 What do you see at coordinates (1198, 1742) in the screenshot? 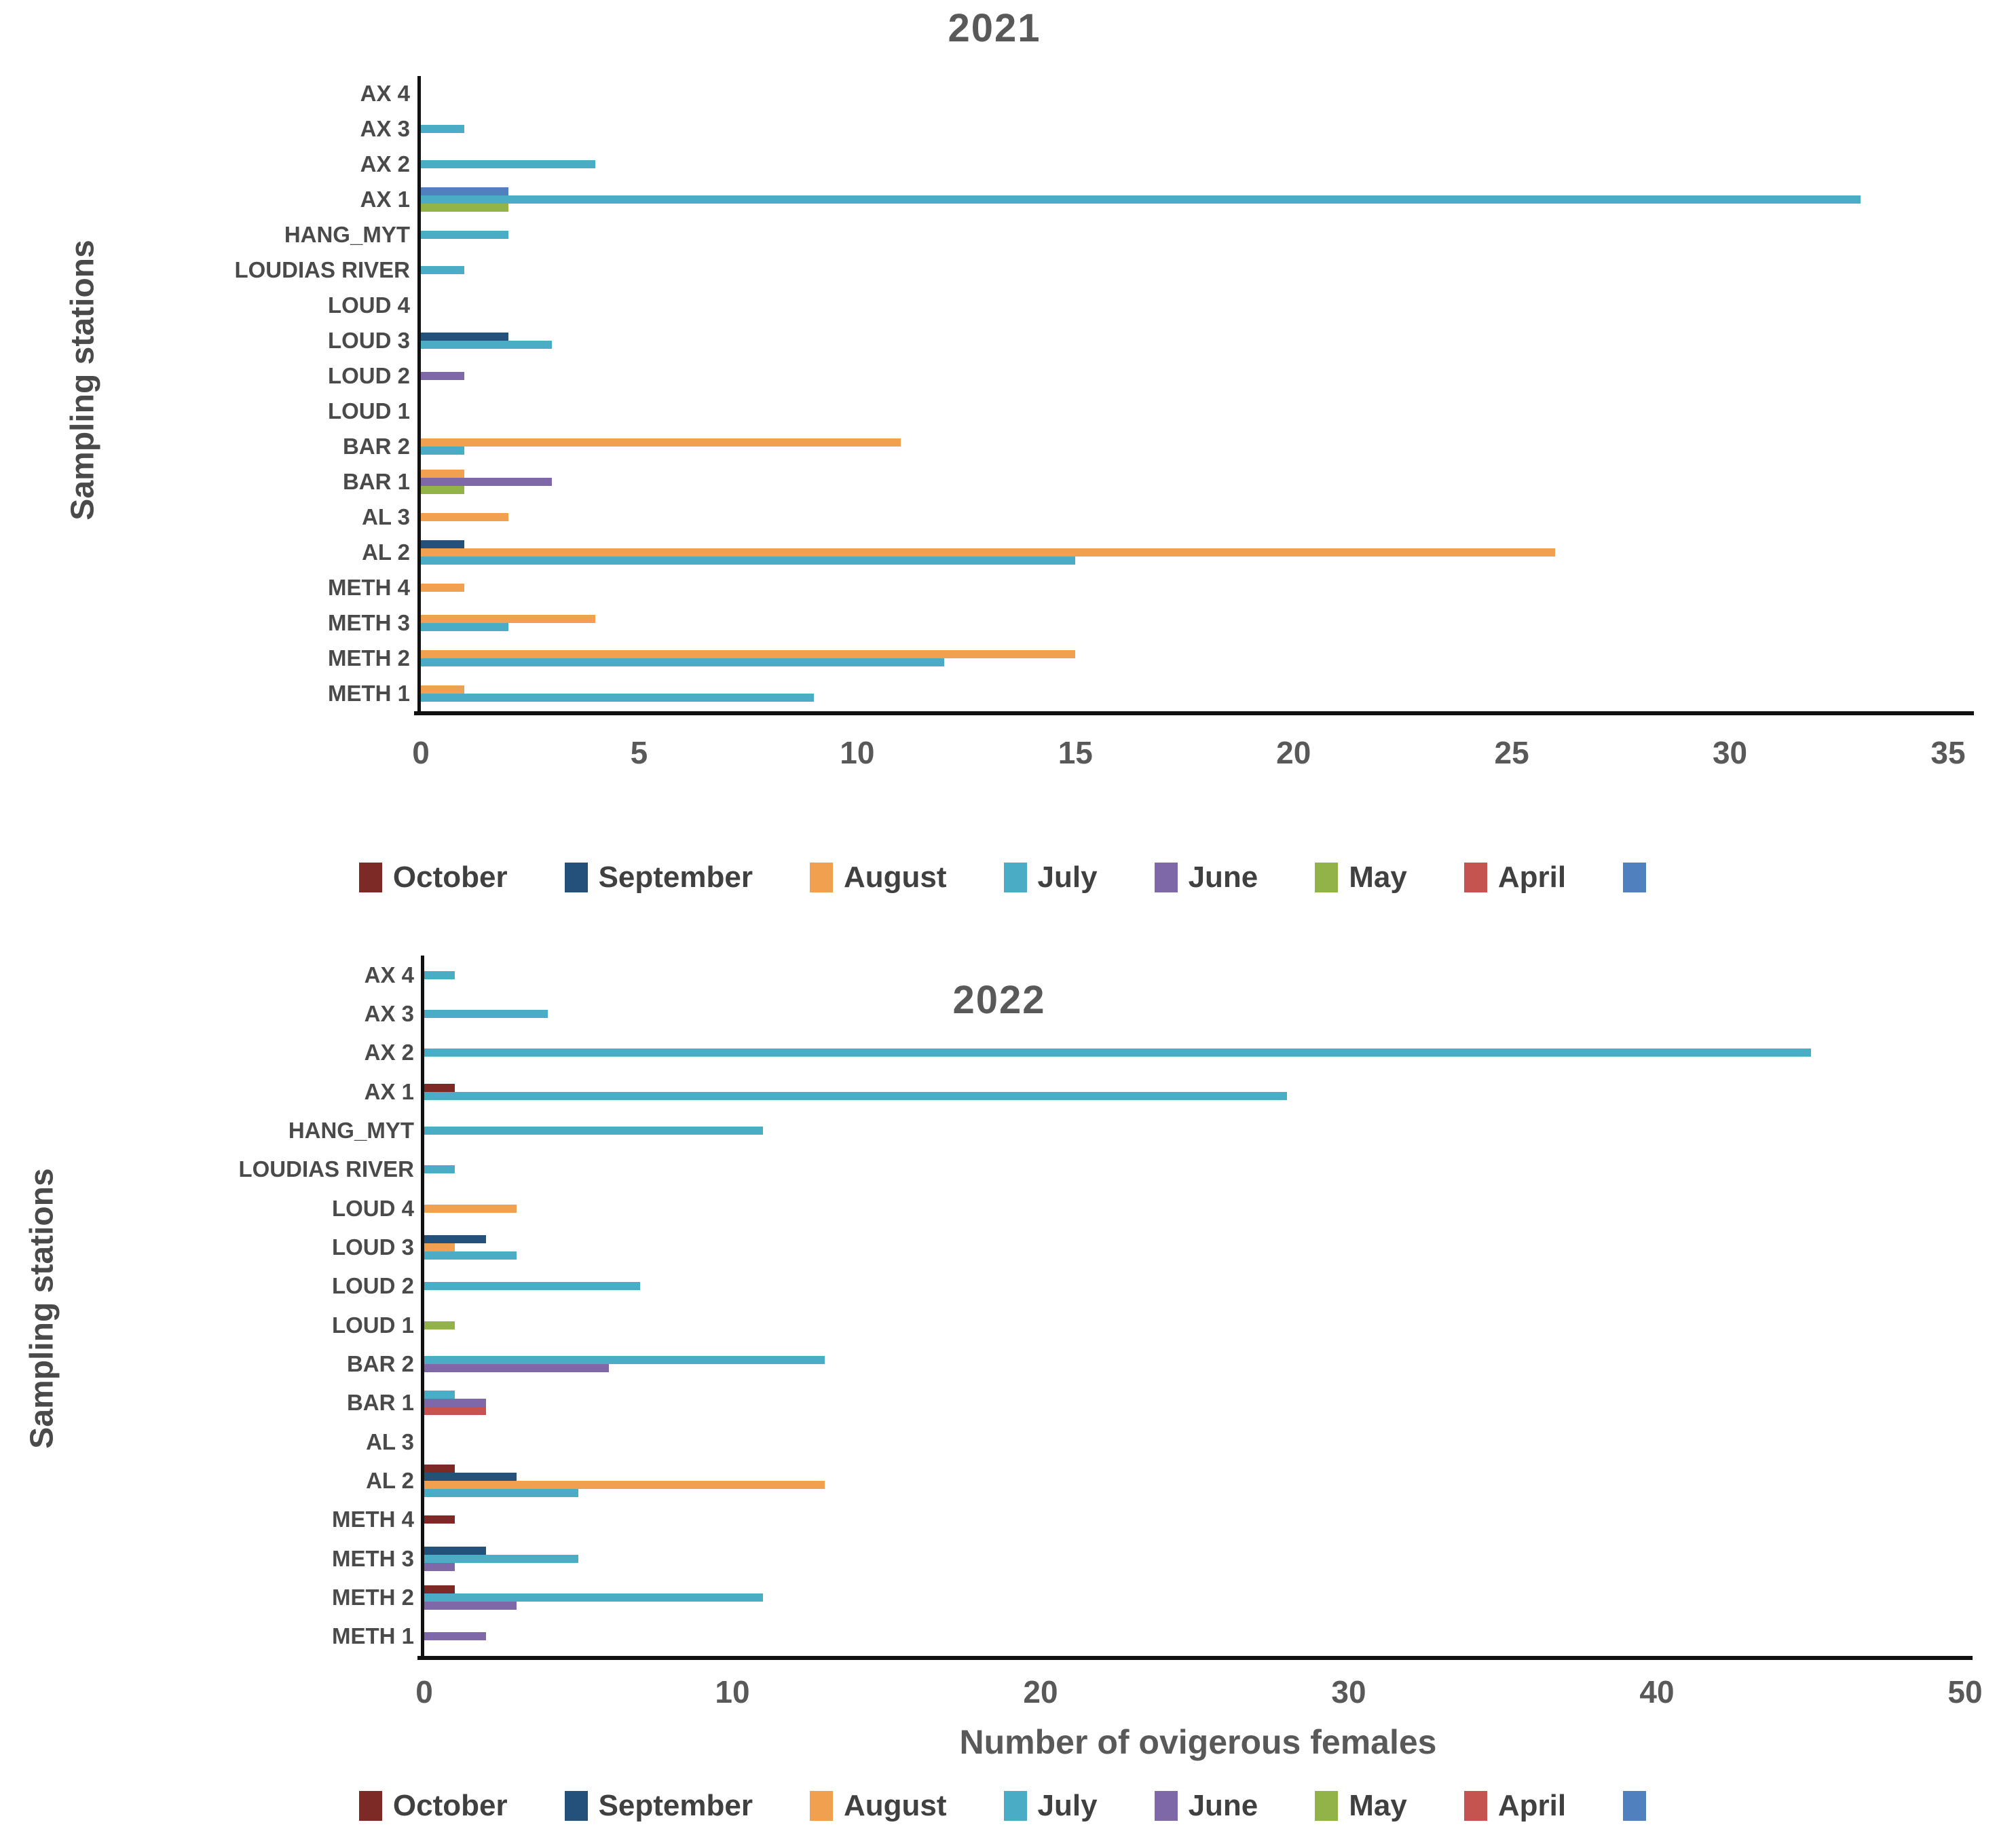
I see `x-axis-title: Number of ovigerous females` at bounding box center [1198, 1742].